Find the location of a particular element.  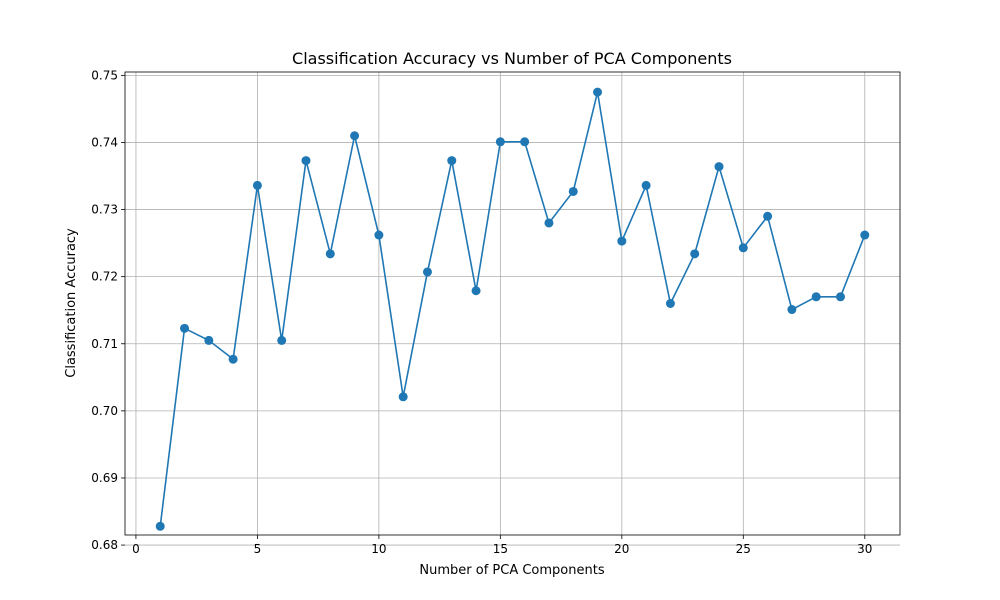

x-axis: 0 5 10 15 20 25 30 is located at coordinates (502, 545).